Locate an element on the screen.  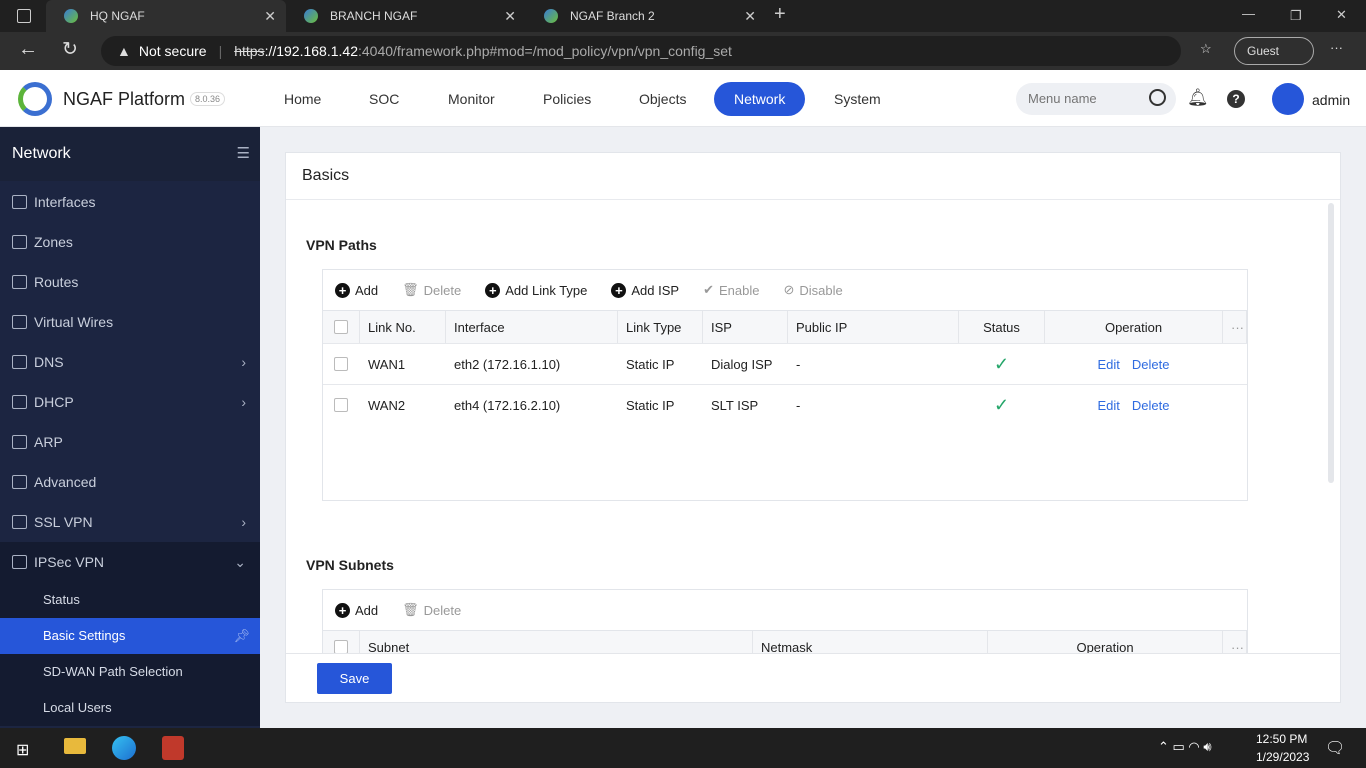
new-tab-icon: + is located at coordinates (780, 14).